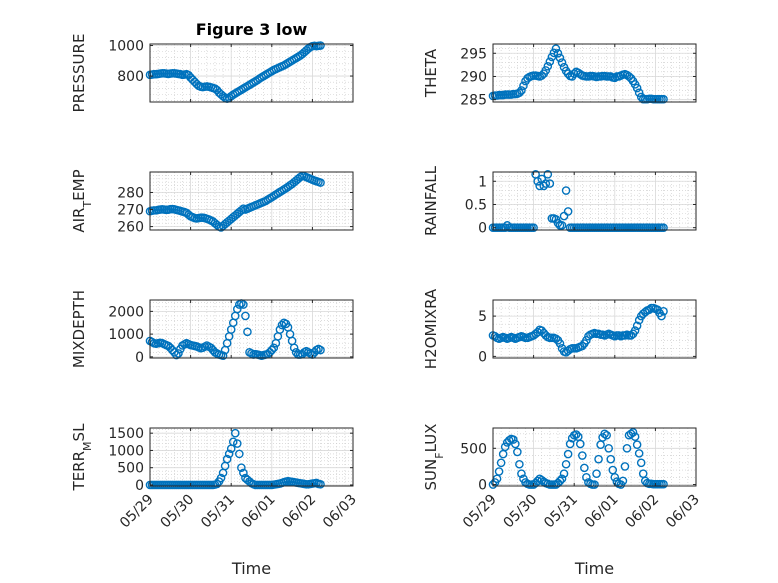 This screenshot has height=583, width=778. I want to click on subplot-pressure: 800 1000 PRESSURE Figure 3 low, so click(212, 66).